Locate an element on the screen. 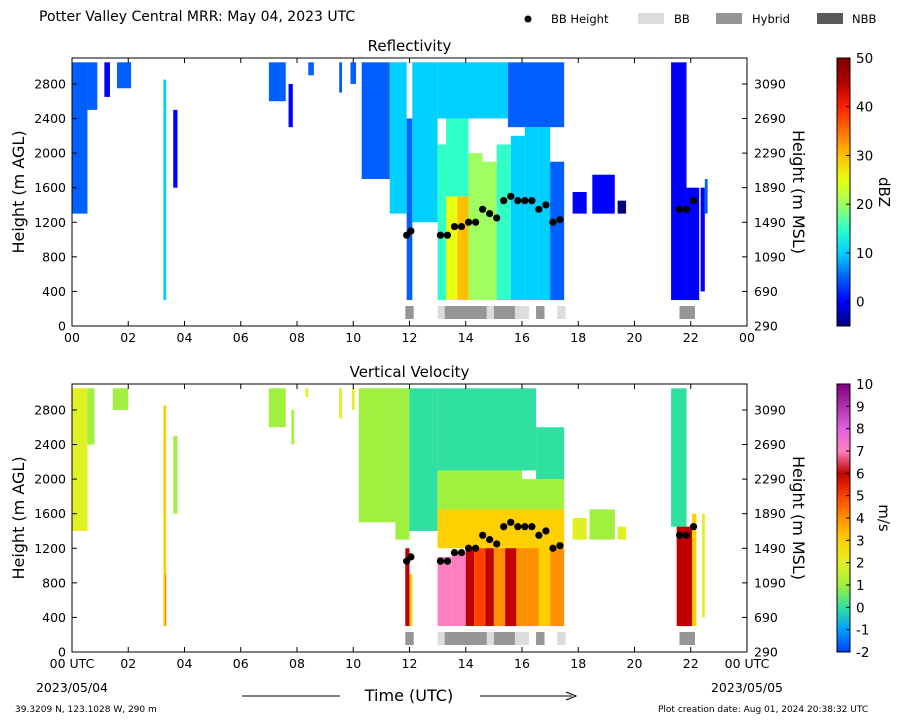 The width and height of the screenshot is (900, 725). x-tick-label: 12 is located at coordinates (410, 663).